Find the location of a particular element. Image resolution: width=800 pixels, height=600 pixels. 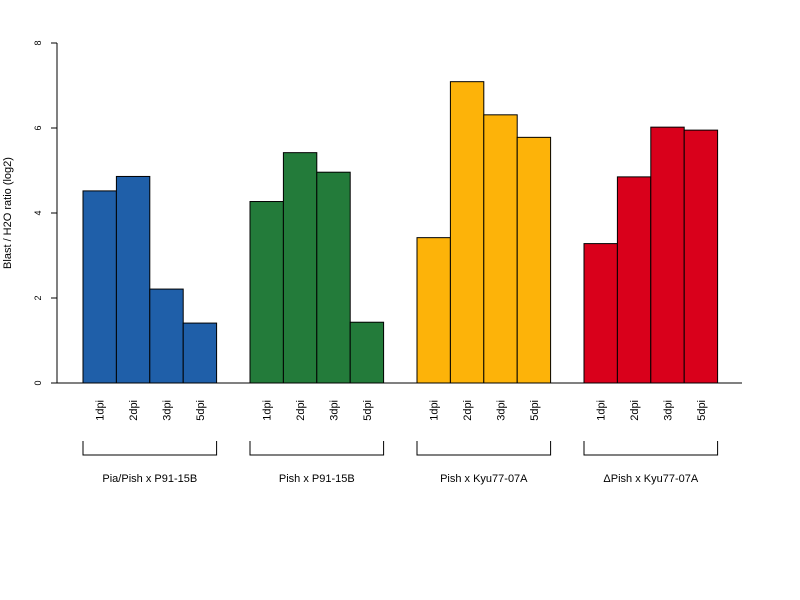

group-label: Pia/Pish x P91-15B is located at coordinates (149, 479).